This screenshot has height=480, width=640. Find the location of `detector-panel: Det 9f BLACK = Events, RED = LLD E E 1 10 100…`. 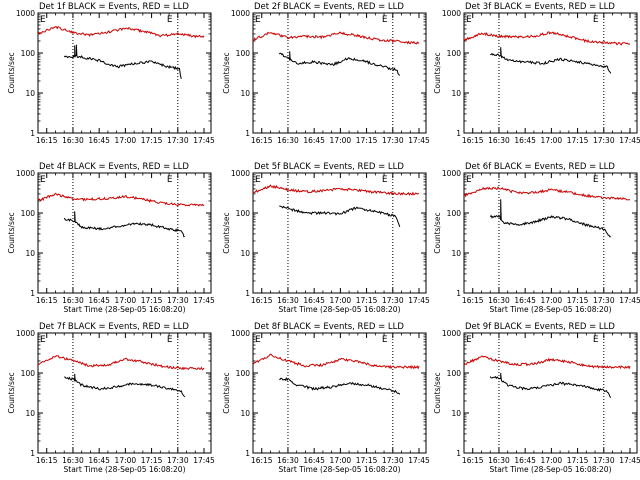

detector-panel: Det 9f BLACK = Events, RED = LLD E E 1 10 100… is located at coordinates (536, 398).